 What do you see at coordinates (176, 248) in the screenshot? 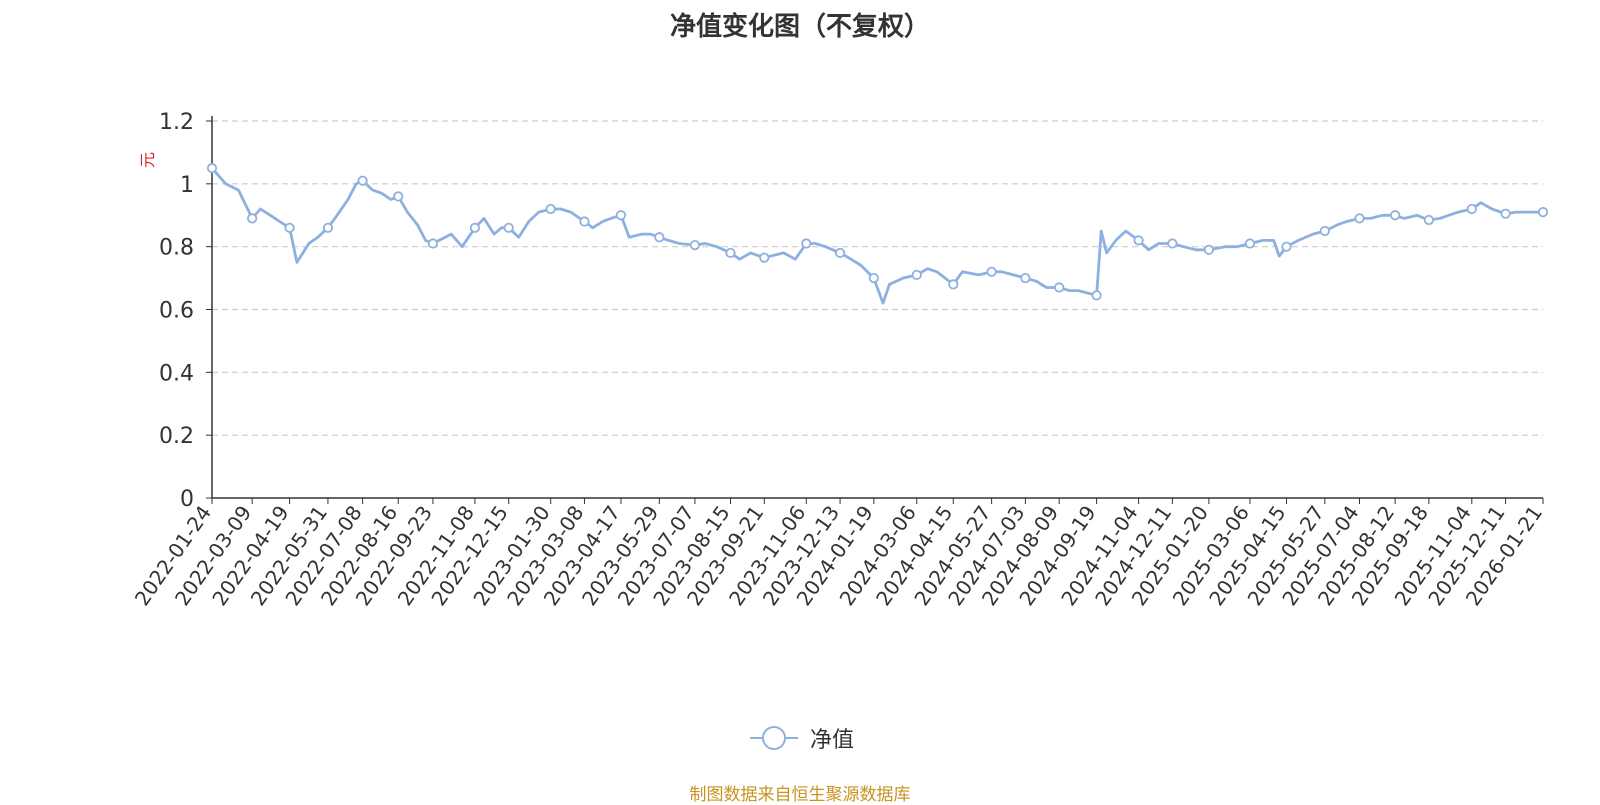
I see `y-tick-label: 0.8` at bounding box center [176, 248].